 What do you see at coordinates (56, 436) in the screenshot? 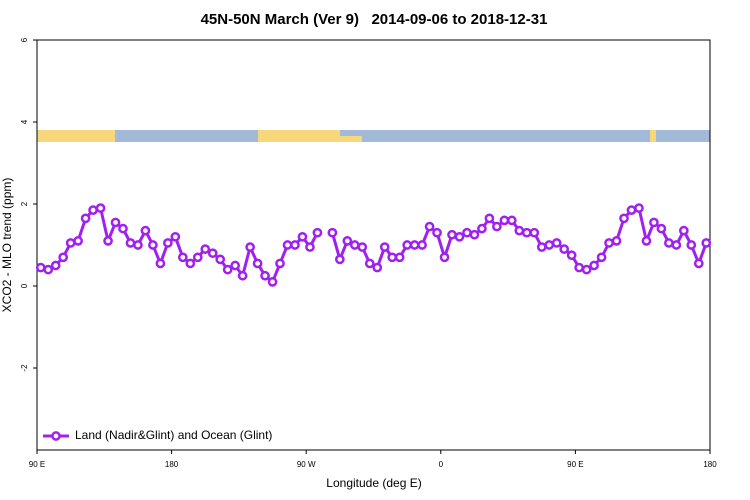
I see `legend-marker` at bounding box center [56, 436].